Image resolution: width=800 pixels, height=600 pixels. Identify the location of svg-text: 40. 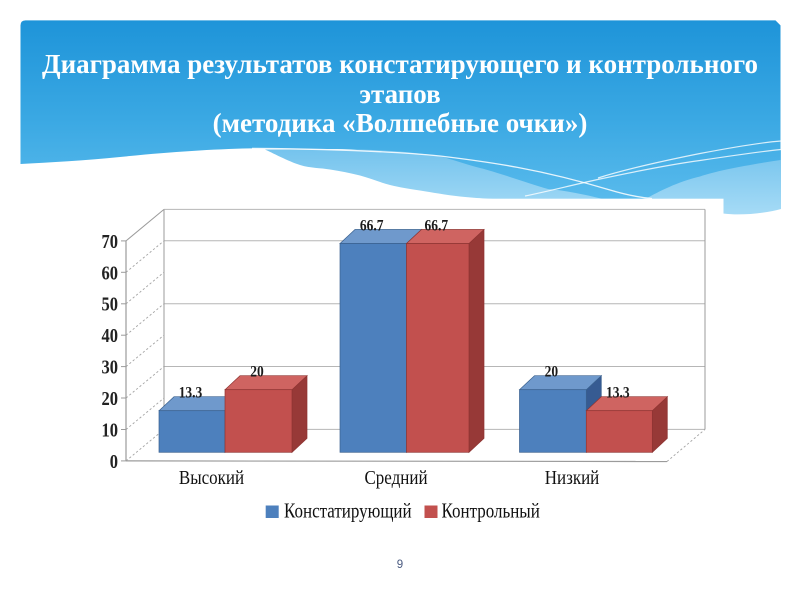
(110, 336).